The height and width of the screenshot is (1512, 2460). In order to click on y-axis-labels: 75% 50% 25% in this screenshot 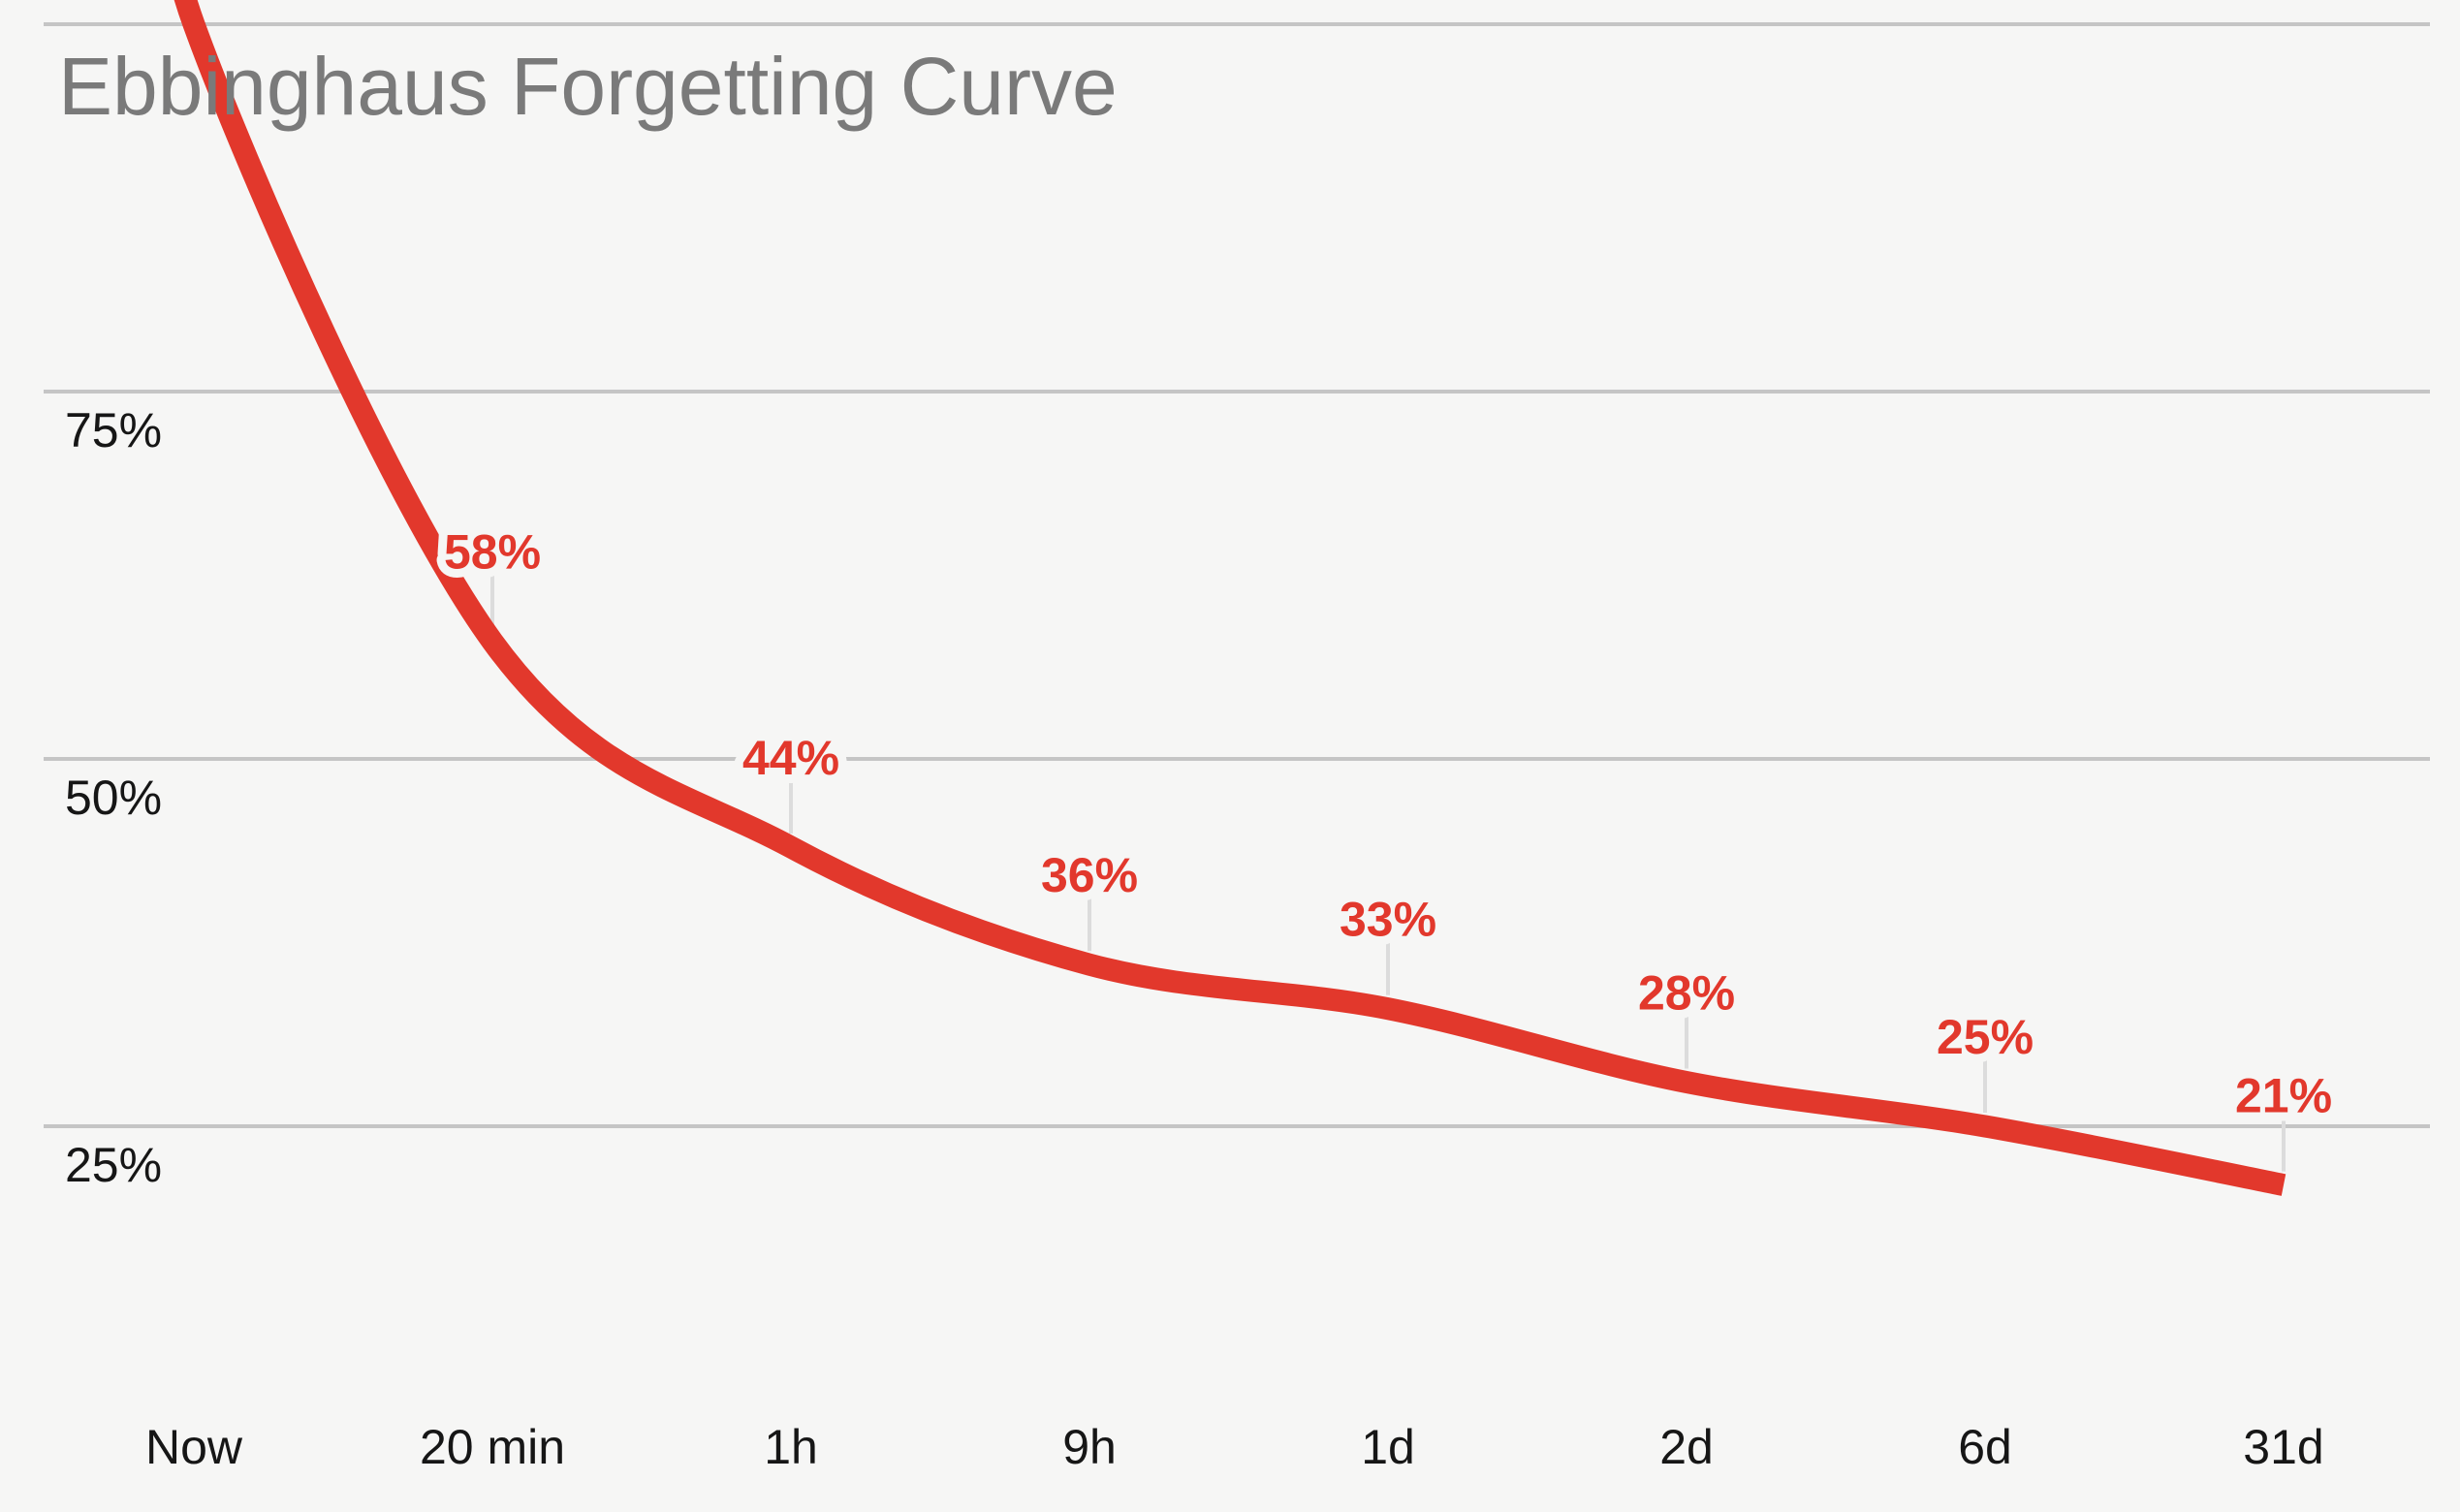, I will do `click(113, 797)`.